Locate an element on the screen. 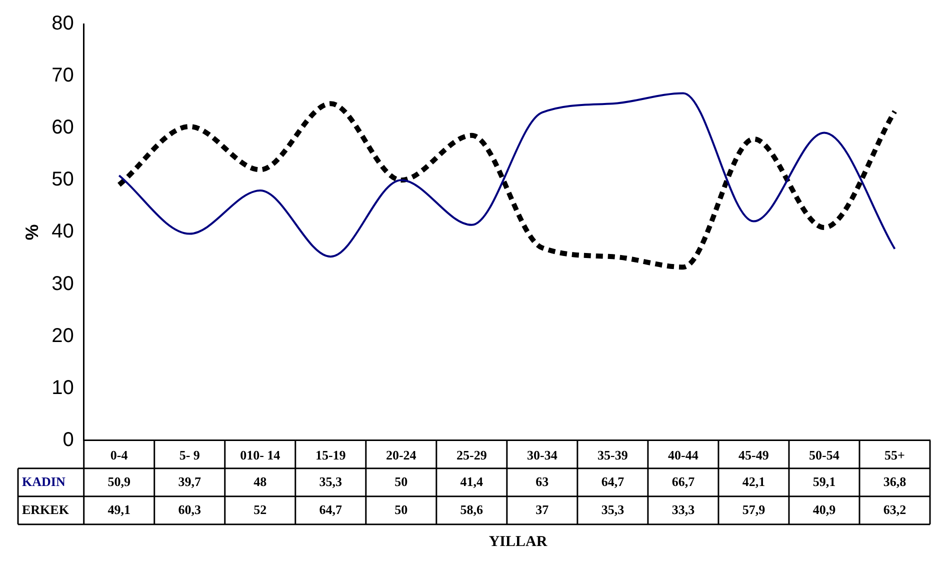  x-tick-label: 55+ is located at coordinates (894, 455).